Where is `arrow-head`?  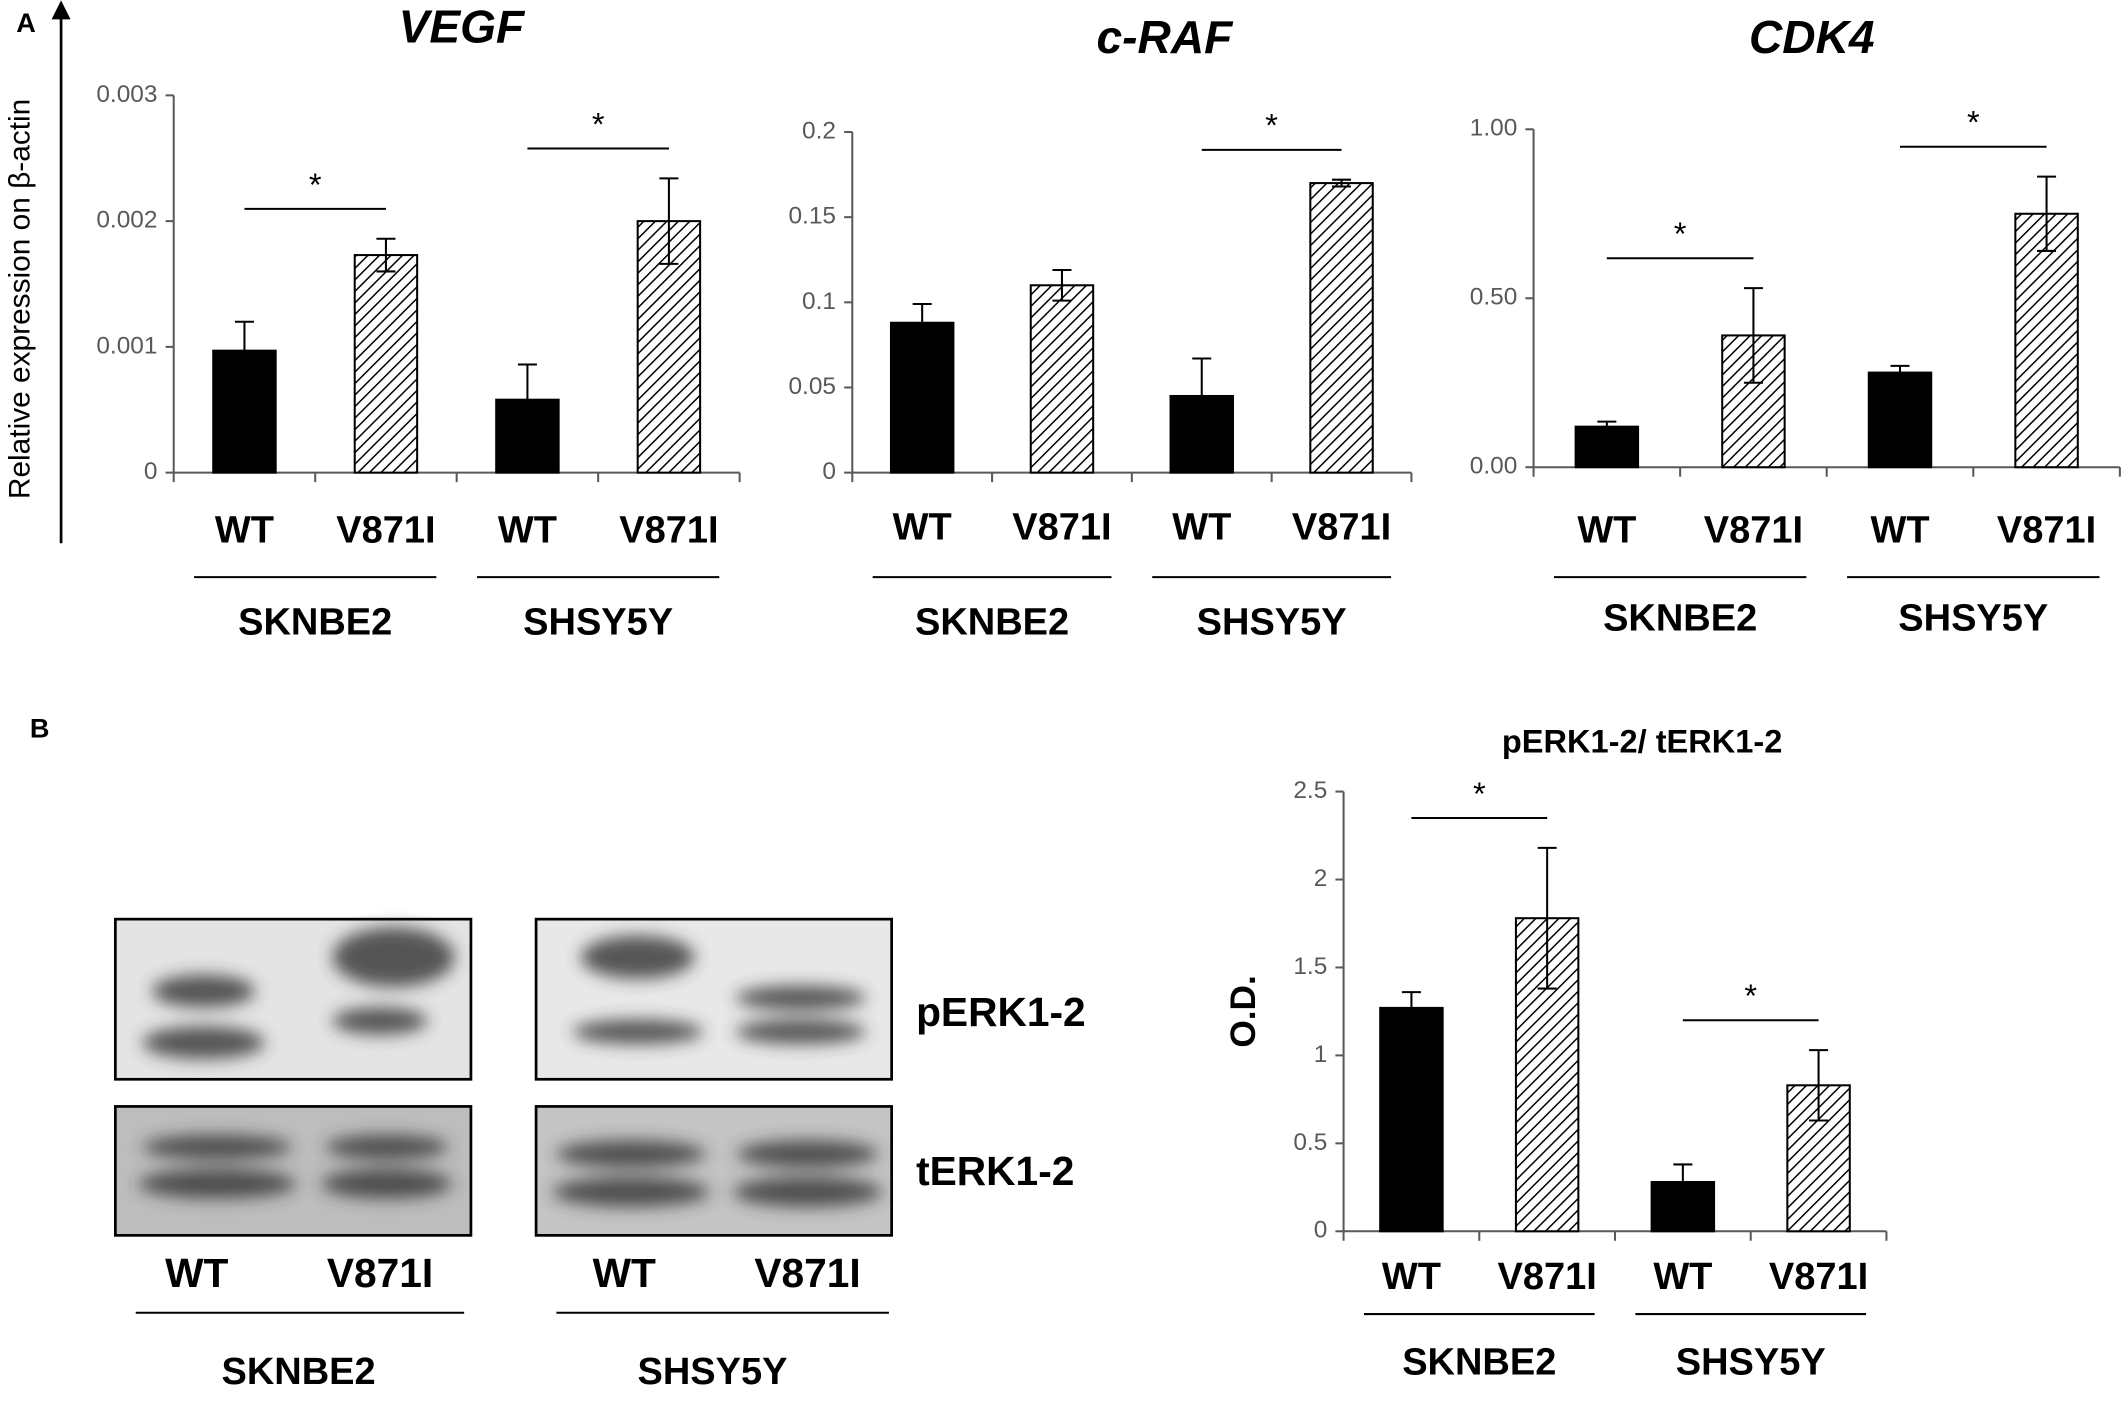 arrow-head is located at coordinates (61, 10).